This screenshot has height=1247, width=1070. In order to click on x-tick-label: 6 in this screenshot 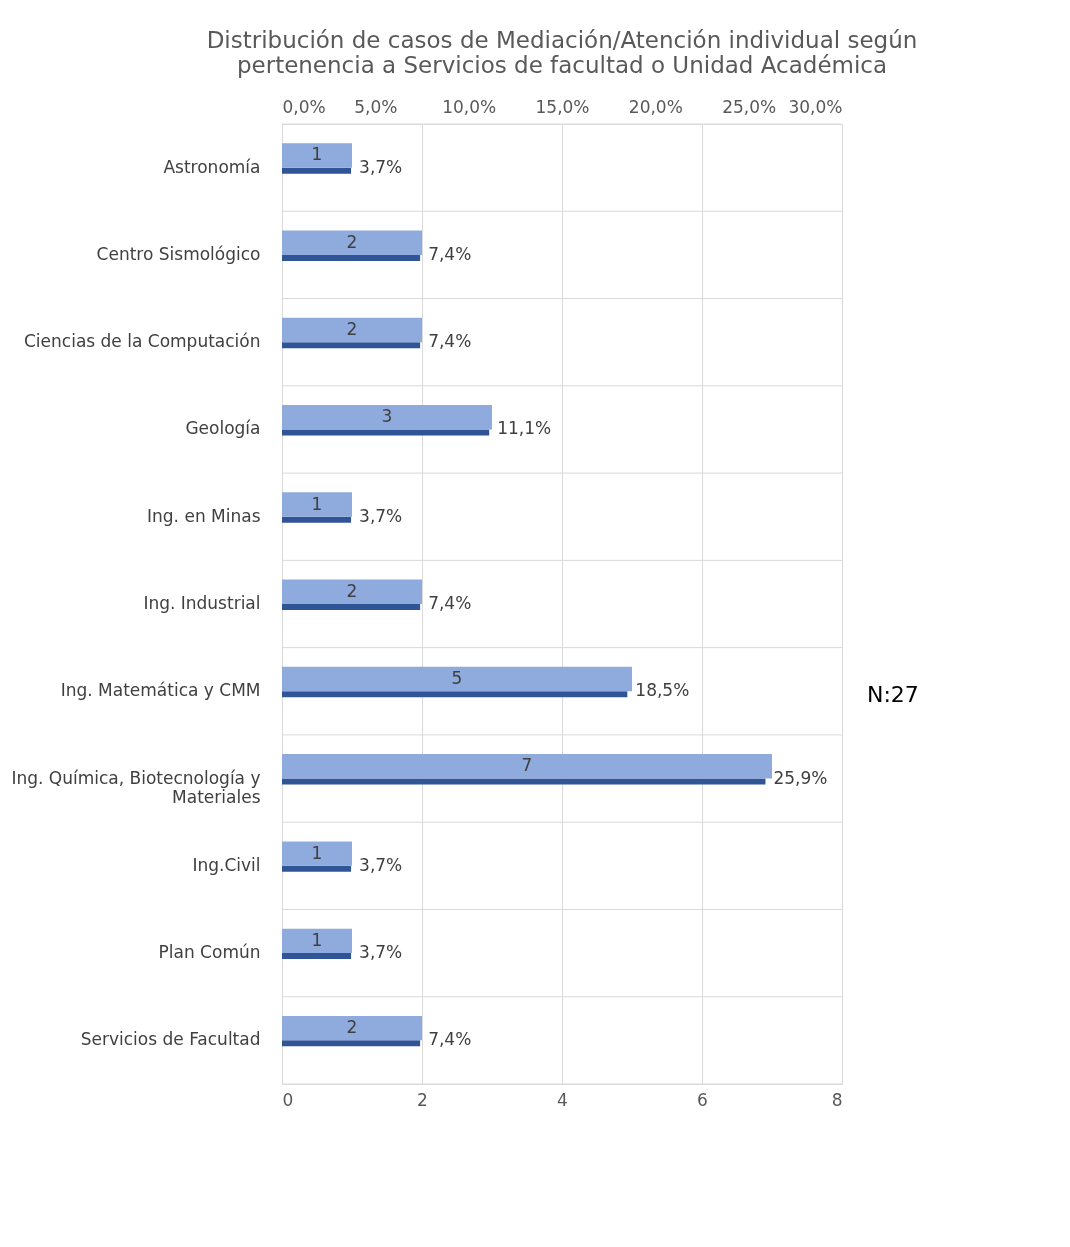, I will do `click(702, 1099)`.